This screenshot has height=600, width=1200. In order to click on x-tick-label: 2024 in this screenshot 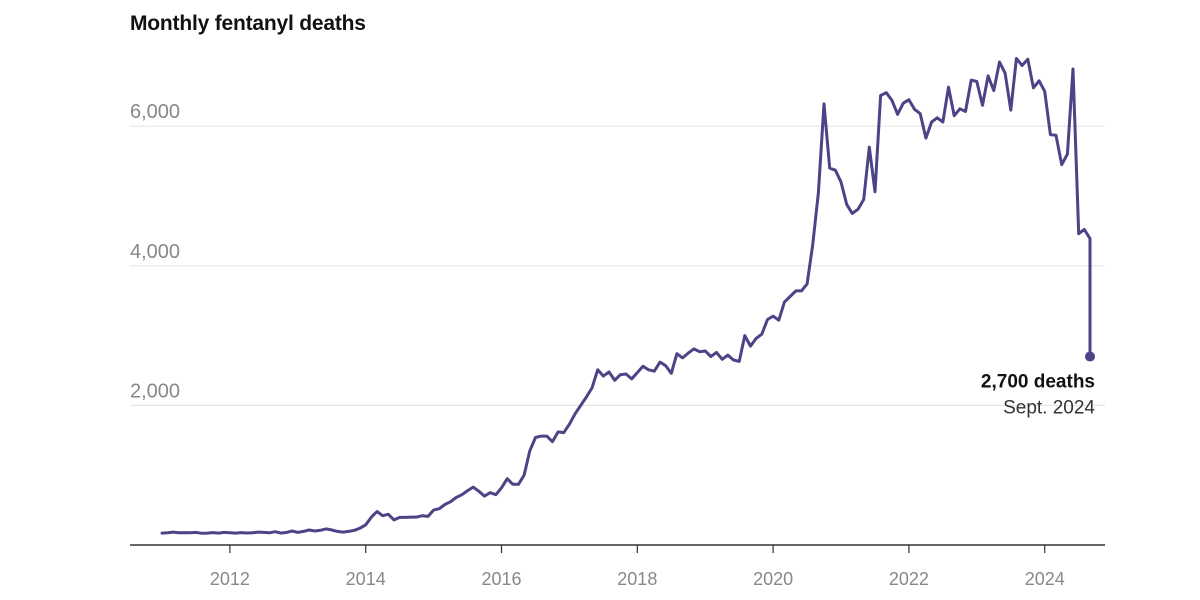, I will do `click(1045, 579)`.